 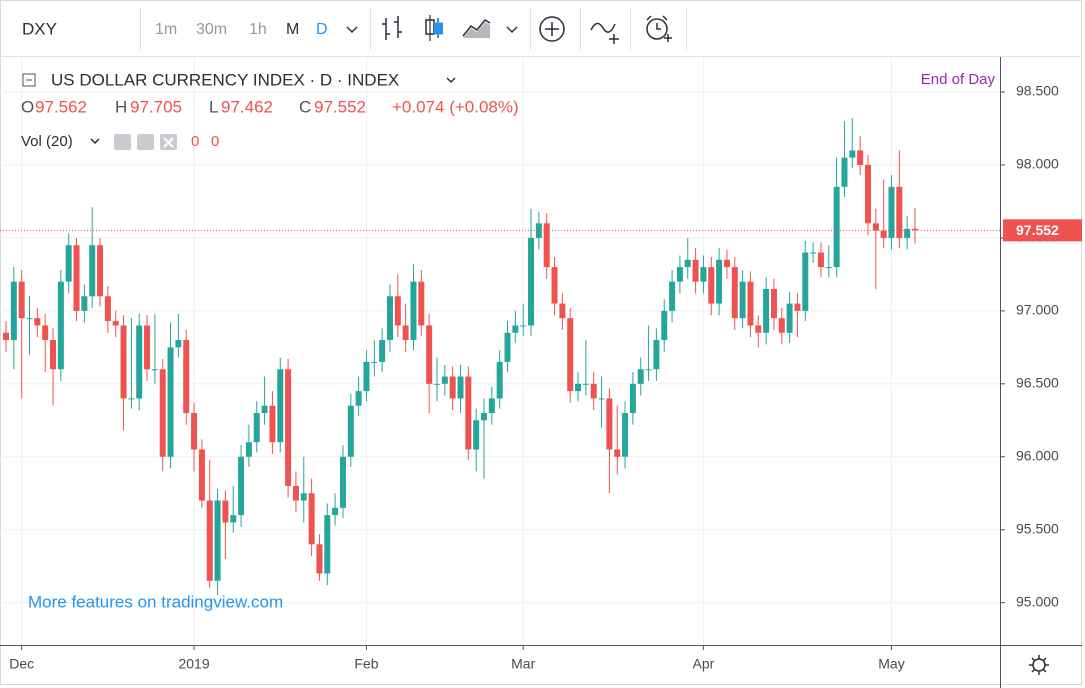 What do you see at coordinates (122, 142) in the screenshot?
I see `eye-icon` at bounding box center [122, 142].